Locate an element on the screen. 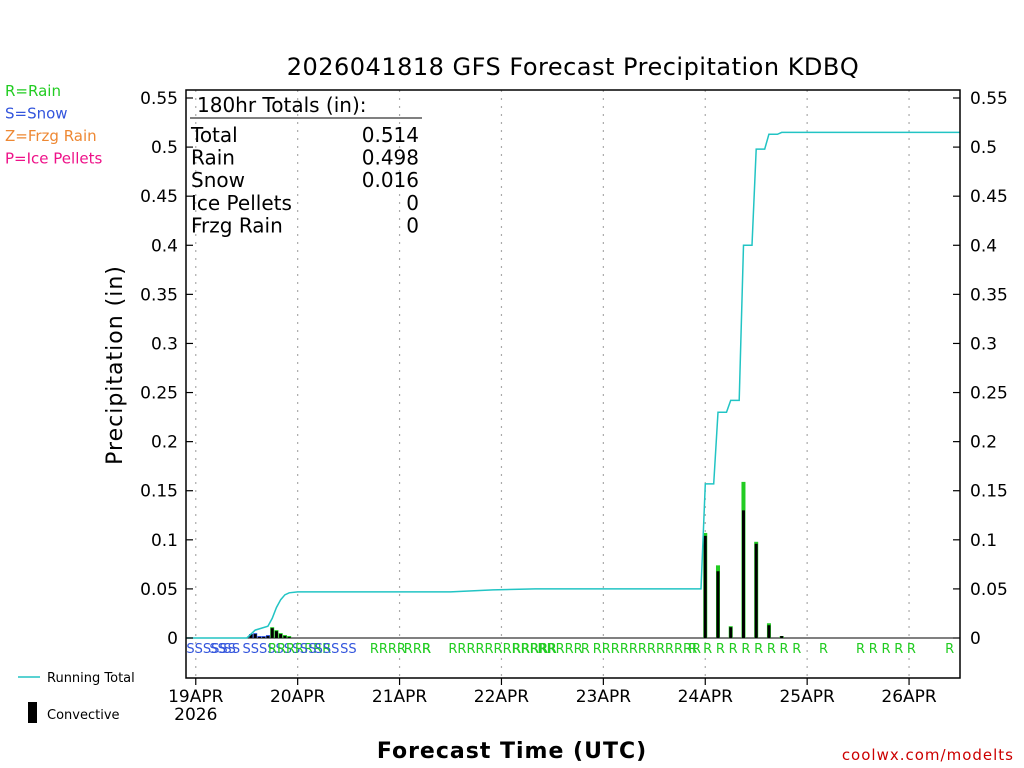 The height and width of the screenshot is (768, 1024). x-tick-label: 22APR is located at coordinates (502, 697).